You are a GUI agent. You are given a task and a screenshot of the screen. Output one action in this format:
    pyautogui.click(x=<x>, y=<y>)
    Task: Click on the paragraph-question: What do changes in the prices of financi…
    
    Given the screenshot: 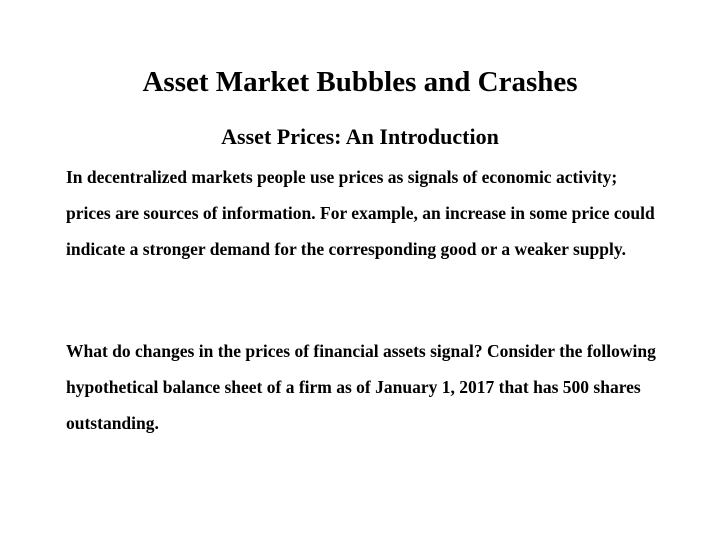 What is the action you would take?
    pyautogui.click(x=361, y=387)
    